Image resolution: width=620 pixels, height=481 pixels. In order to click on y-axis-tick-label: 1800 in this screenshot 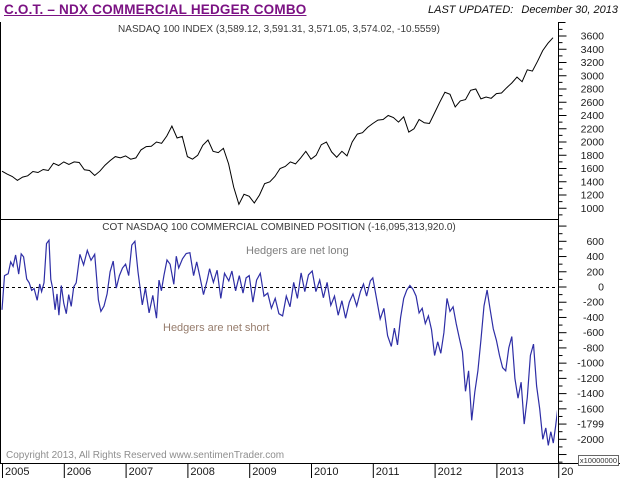, I will do `click(593, 156)`.